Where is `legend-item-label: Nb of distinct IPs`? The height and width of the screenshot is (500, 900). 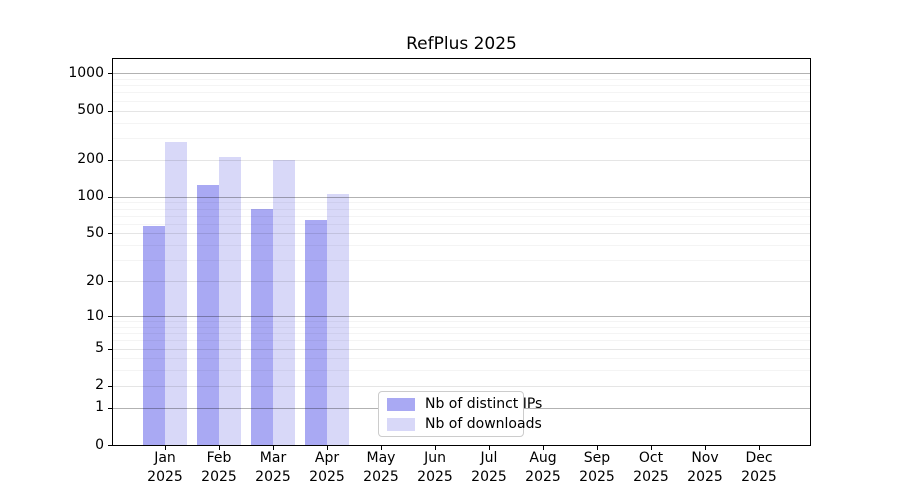
legend-item-label: Nb of distinct IPs is located at coordinates (484, 404).